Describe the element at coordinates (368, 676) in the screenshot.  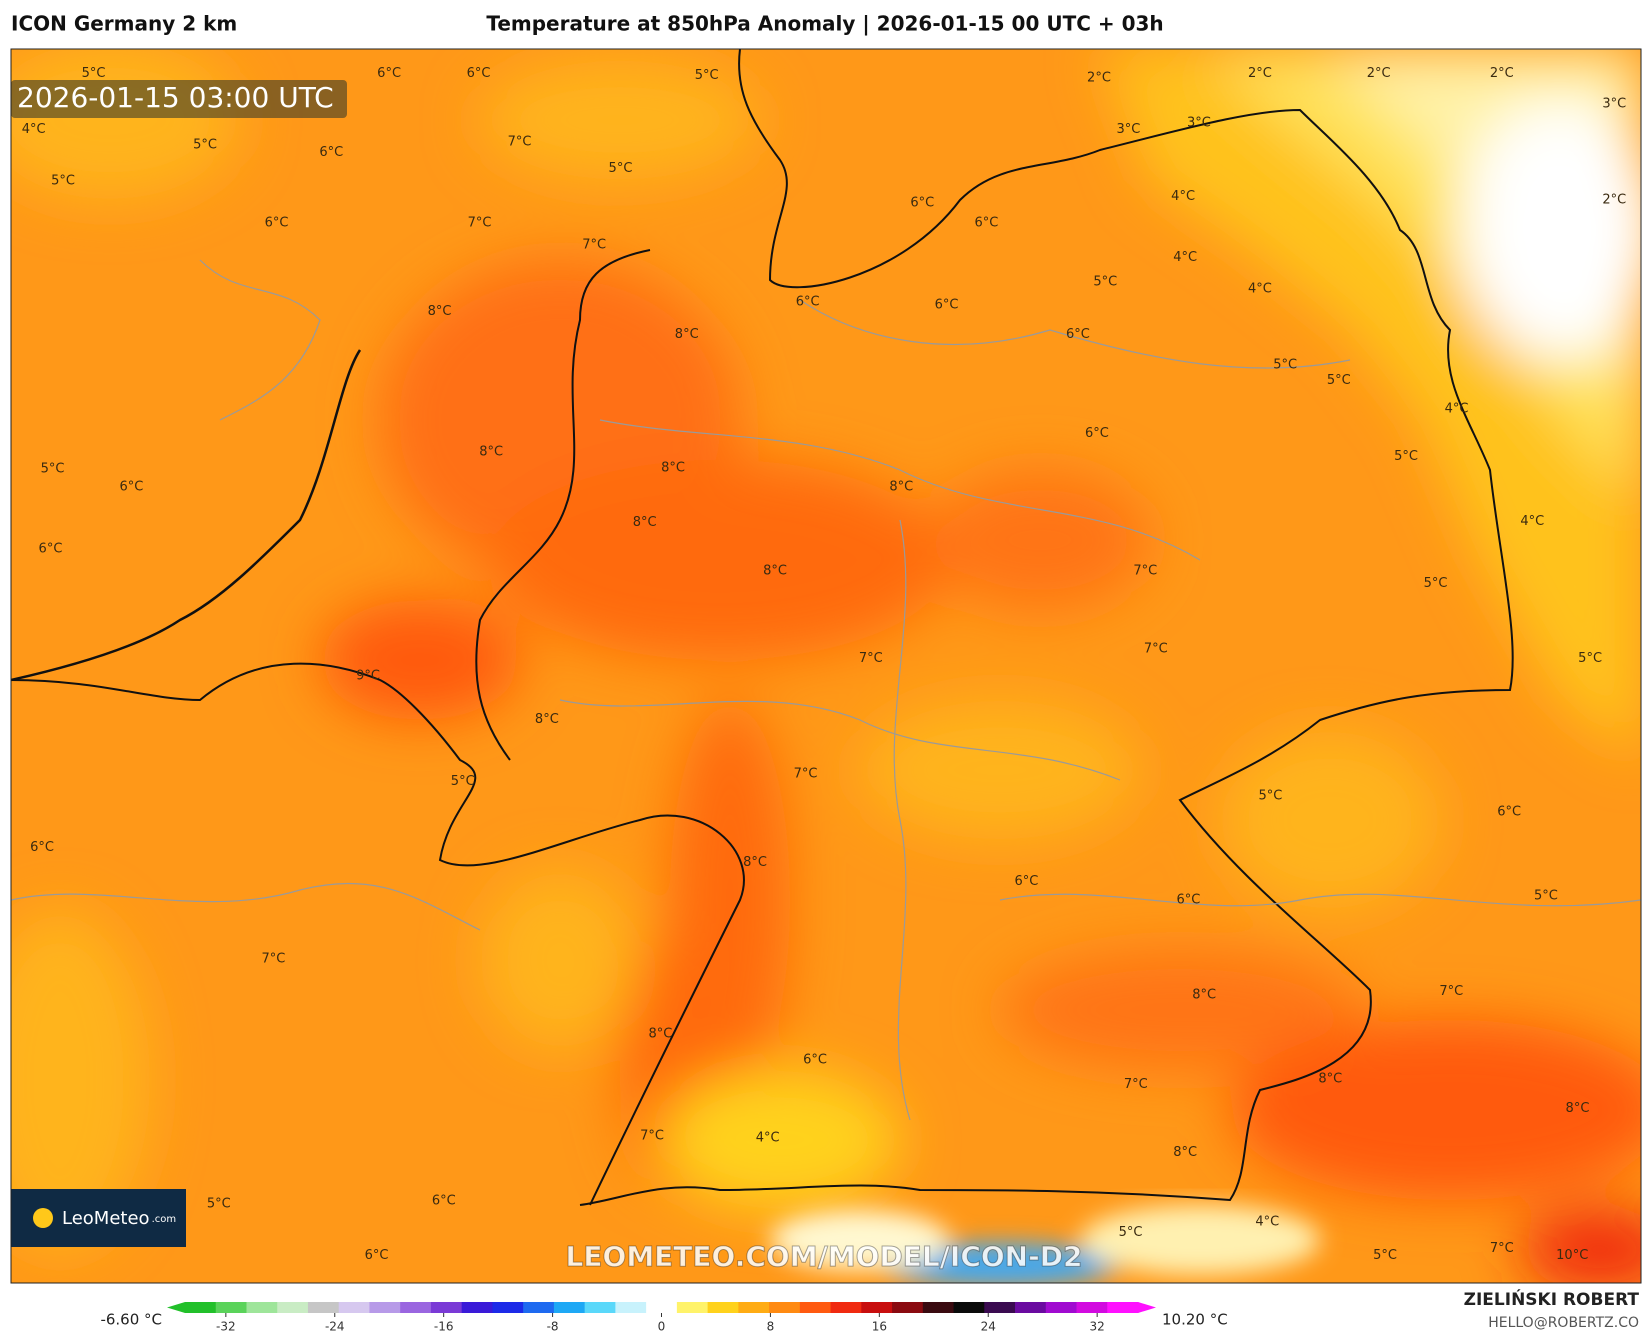
I see `temp-label: 9°C` at that location.